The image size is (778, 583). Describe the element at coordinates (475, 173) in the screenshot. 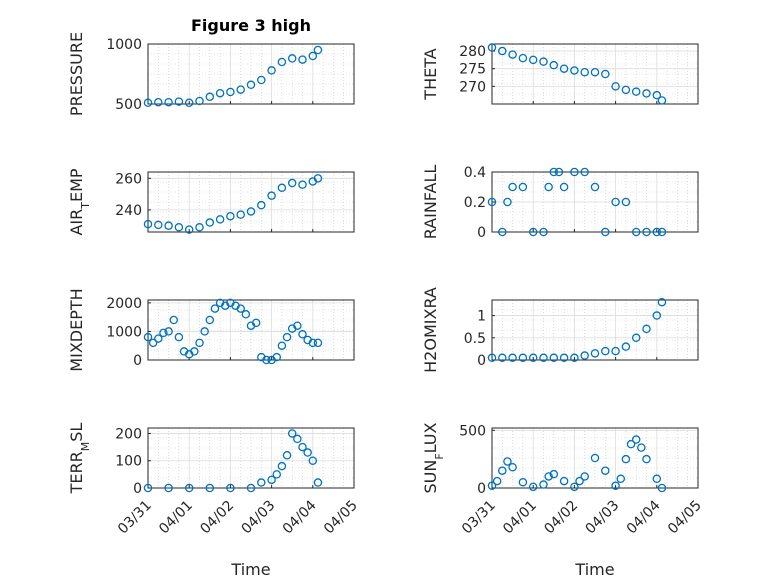

I see `y-tick-label: 0.4` at that location.